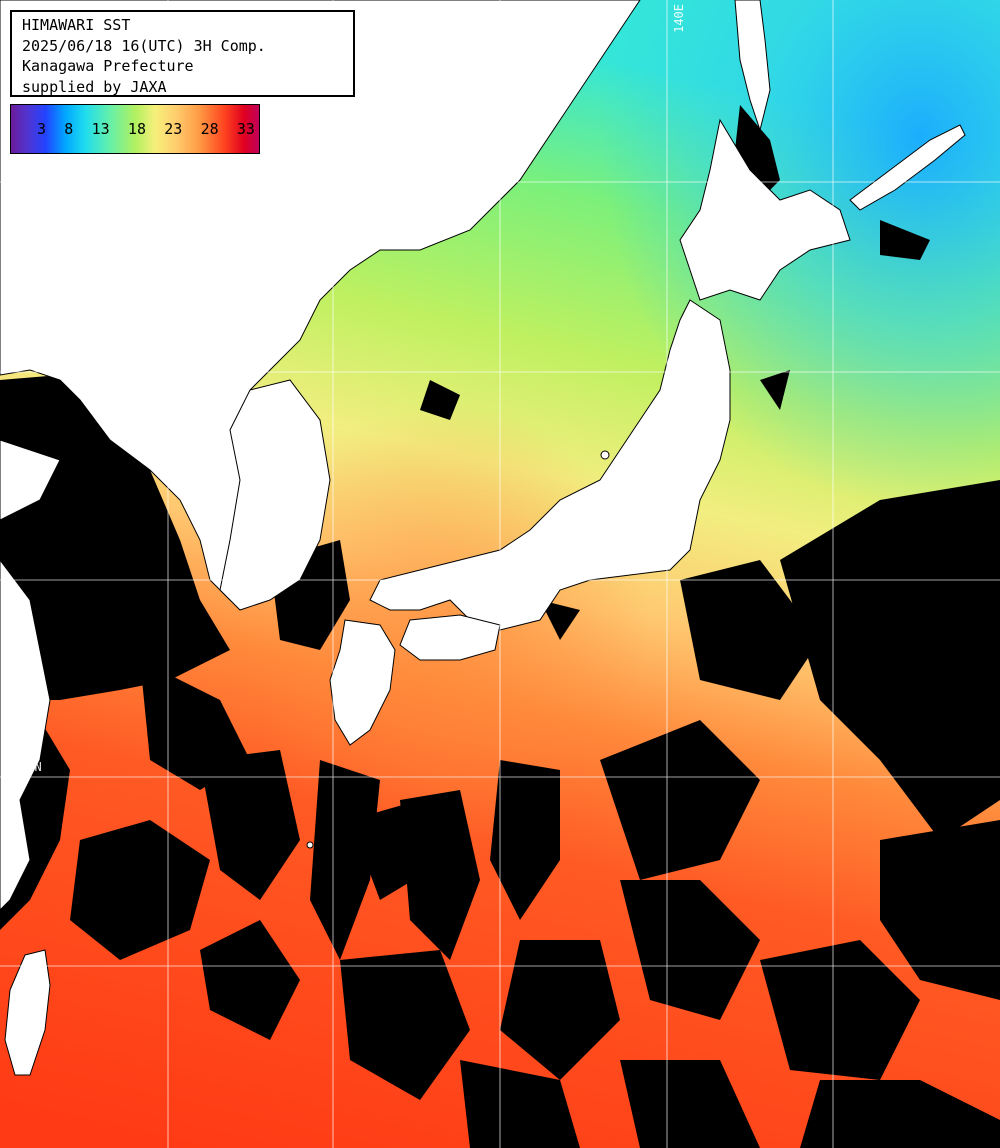 This screenshot has height=1148, width=1000. Describe the element at coordinates (765, 209) in the screenshot. I see `land-hokkaido` at that location.